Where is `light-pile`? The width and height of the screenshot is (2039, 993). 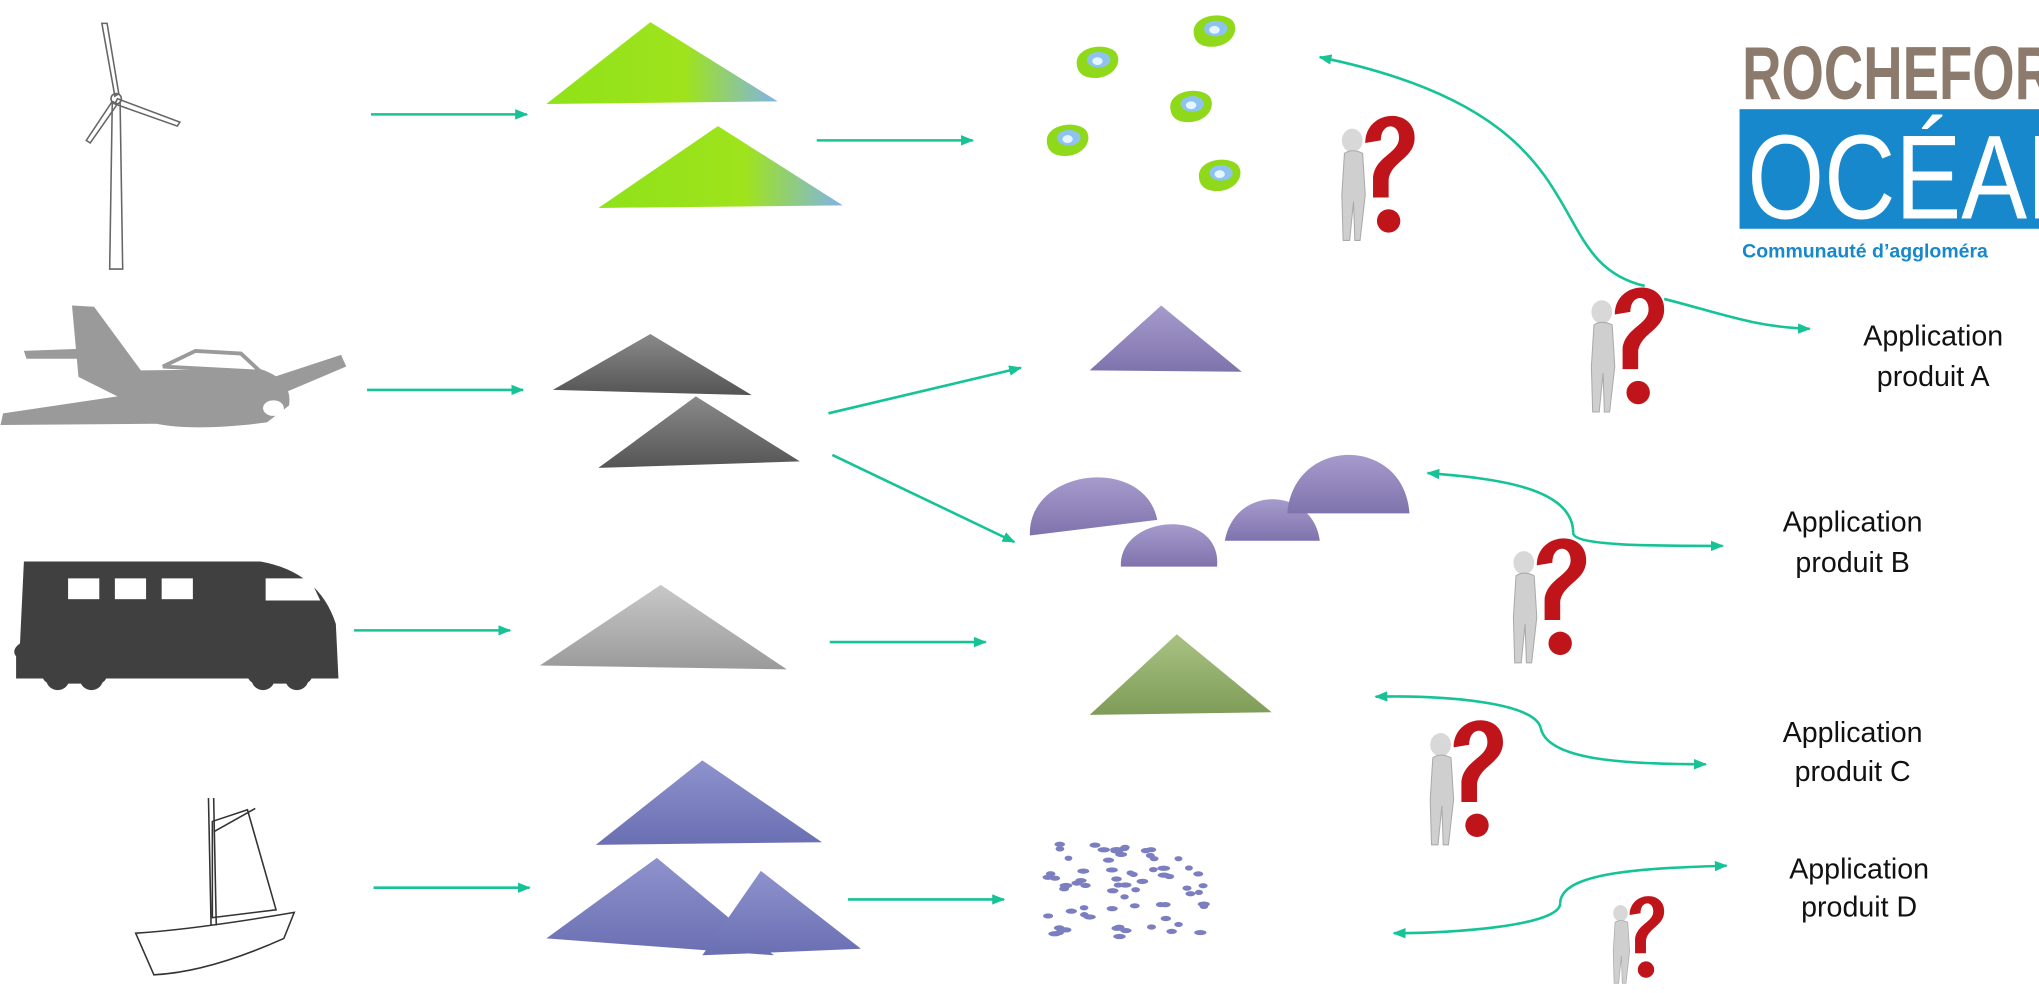
light-pile is located at coordinates (663, 627).